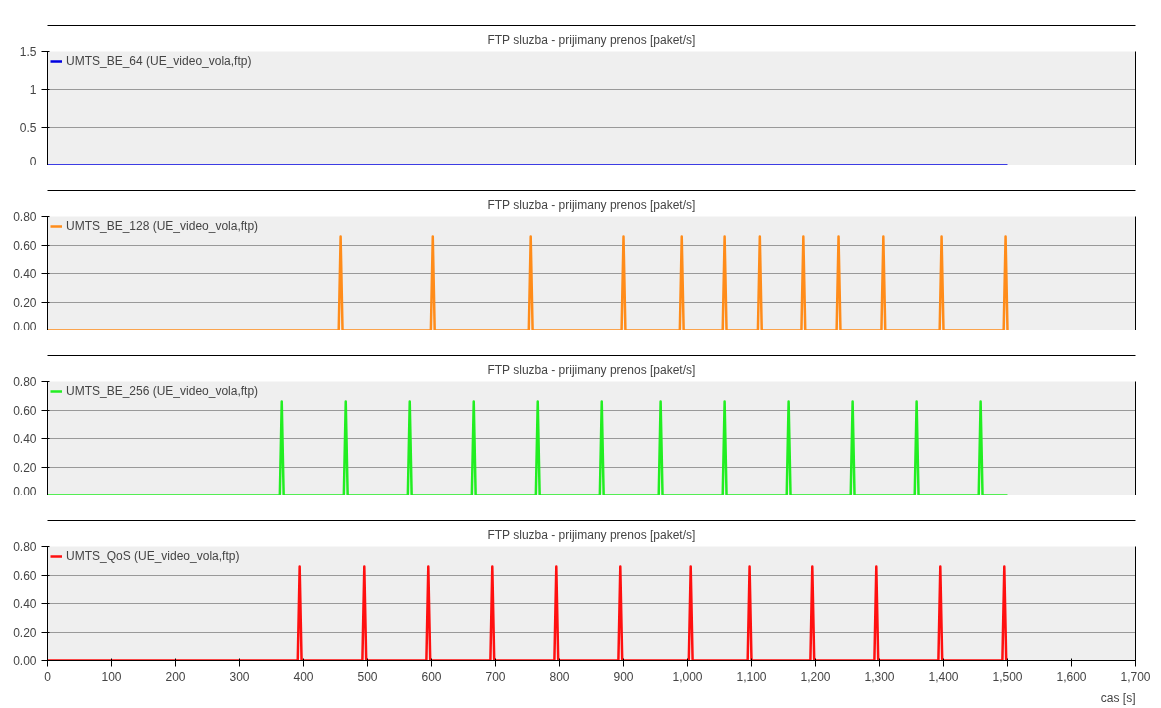  What do you see at coordinates (33, 161) in the screenshot?
I see `y-tick-label: 0` at bounding box center [33, 161].